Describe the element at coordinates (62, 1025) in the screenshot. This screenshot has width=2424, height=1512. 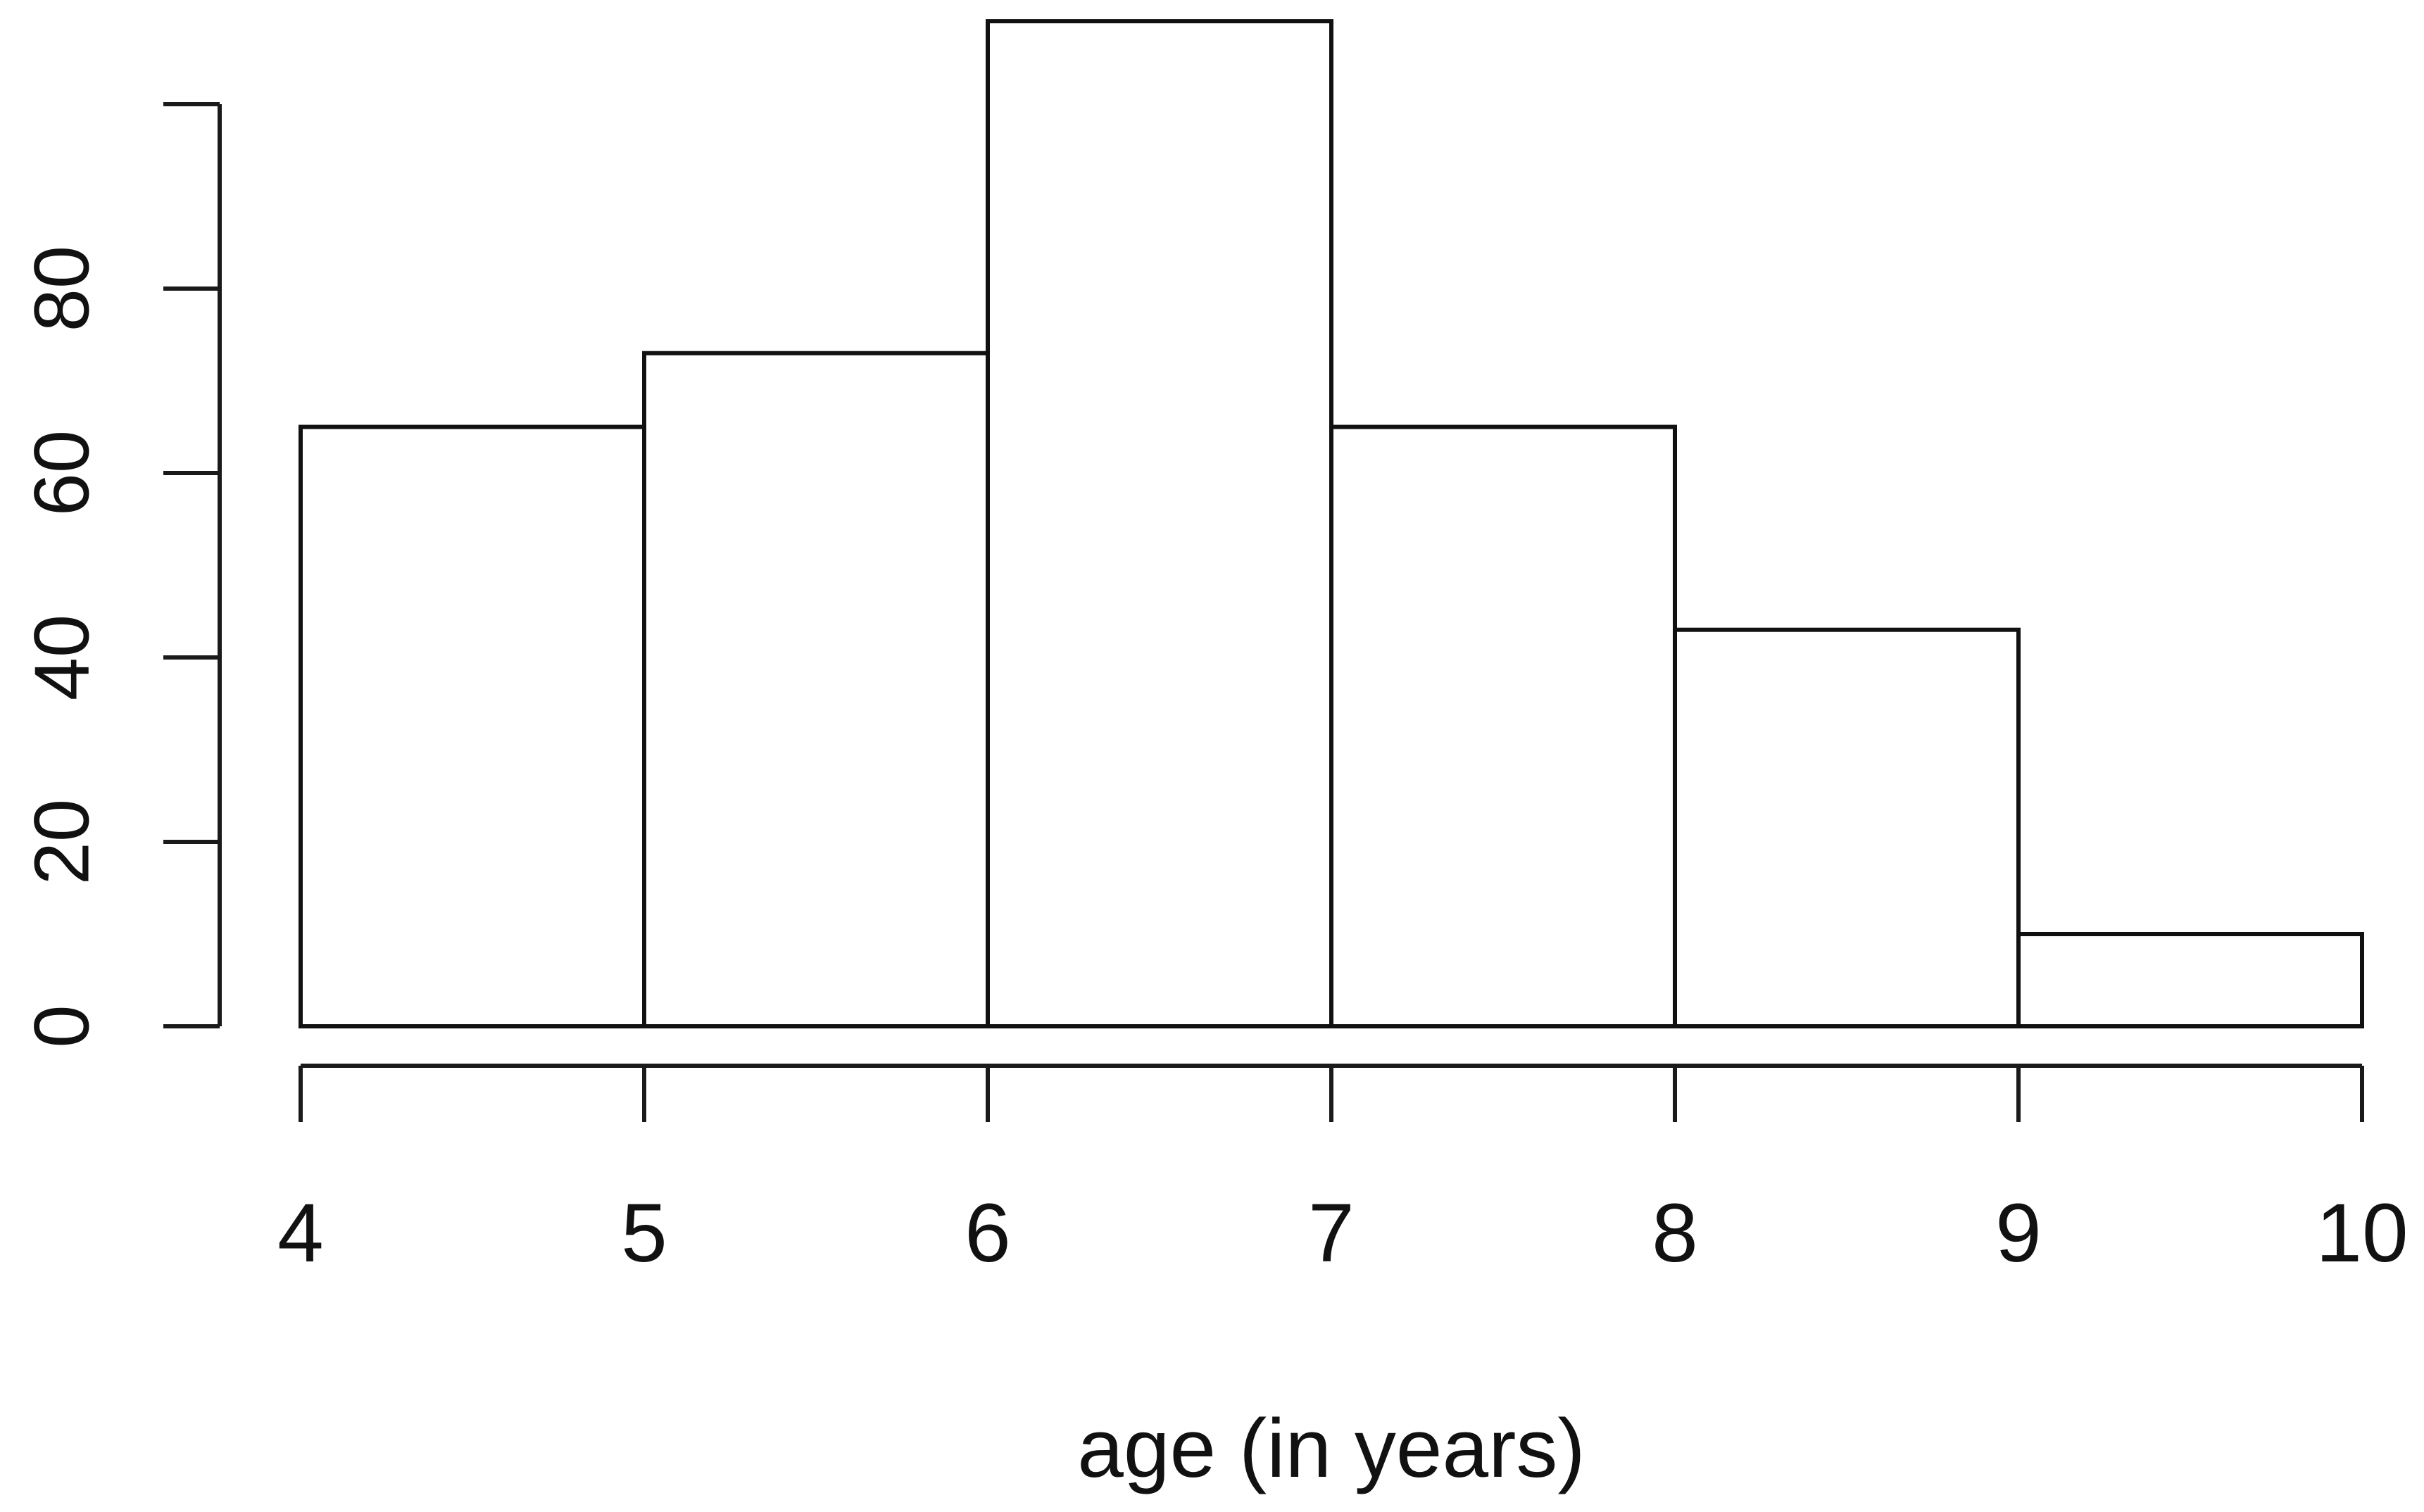
I see `y-tick-label-0: 0` at that location.